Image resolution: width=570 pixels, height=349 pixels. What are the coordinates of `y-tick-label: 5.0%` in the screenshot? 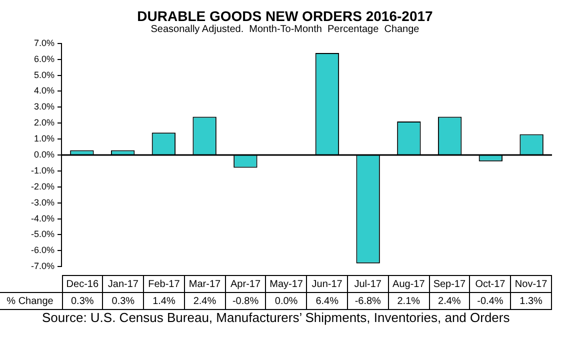 It's located at (44, 75).